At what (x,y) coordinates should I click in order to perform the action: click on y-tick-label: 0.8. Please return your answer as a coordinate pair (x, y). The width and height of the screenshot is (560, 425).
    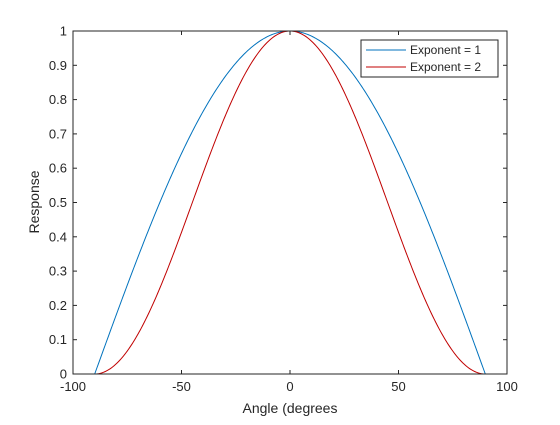
    Looking at the image, I should click on (58, 99).